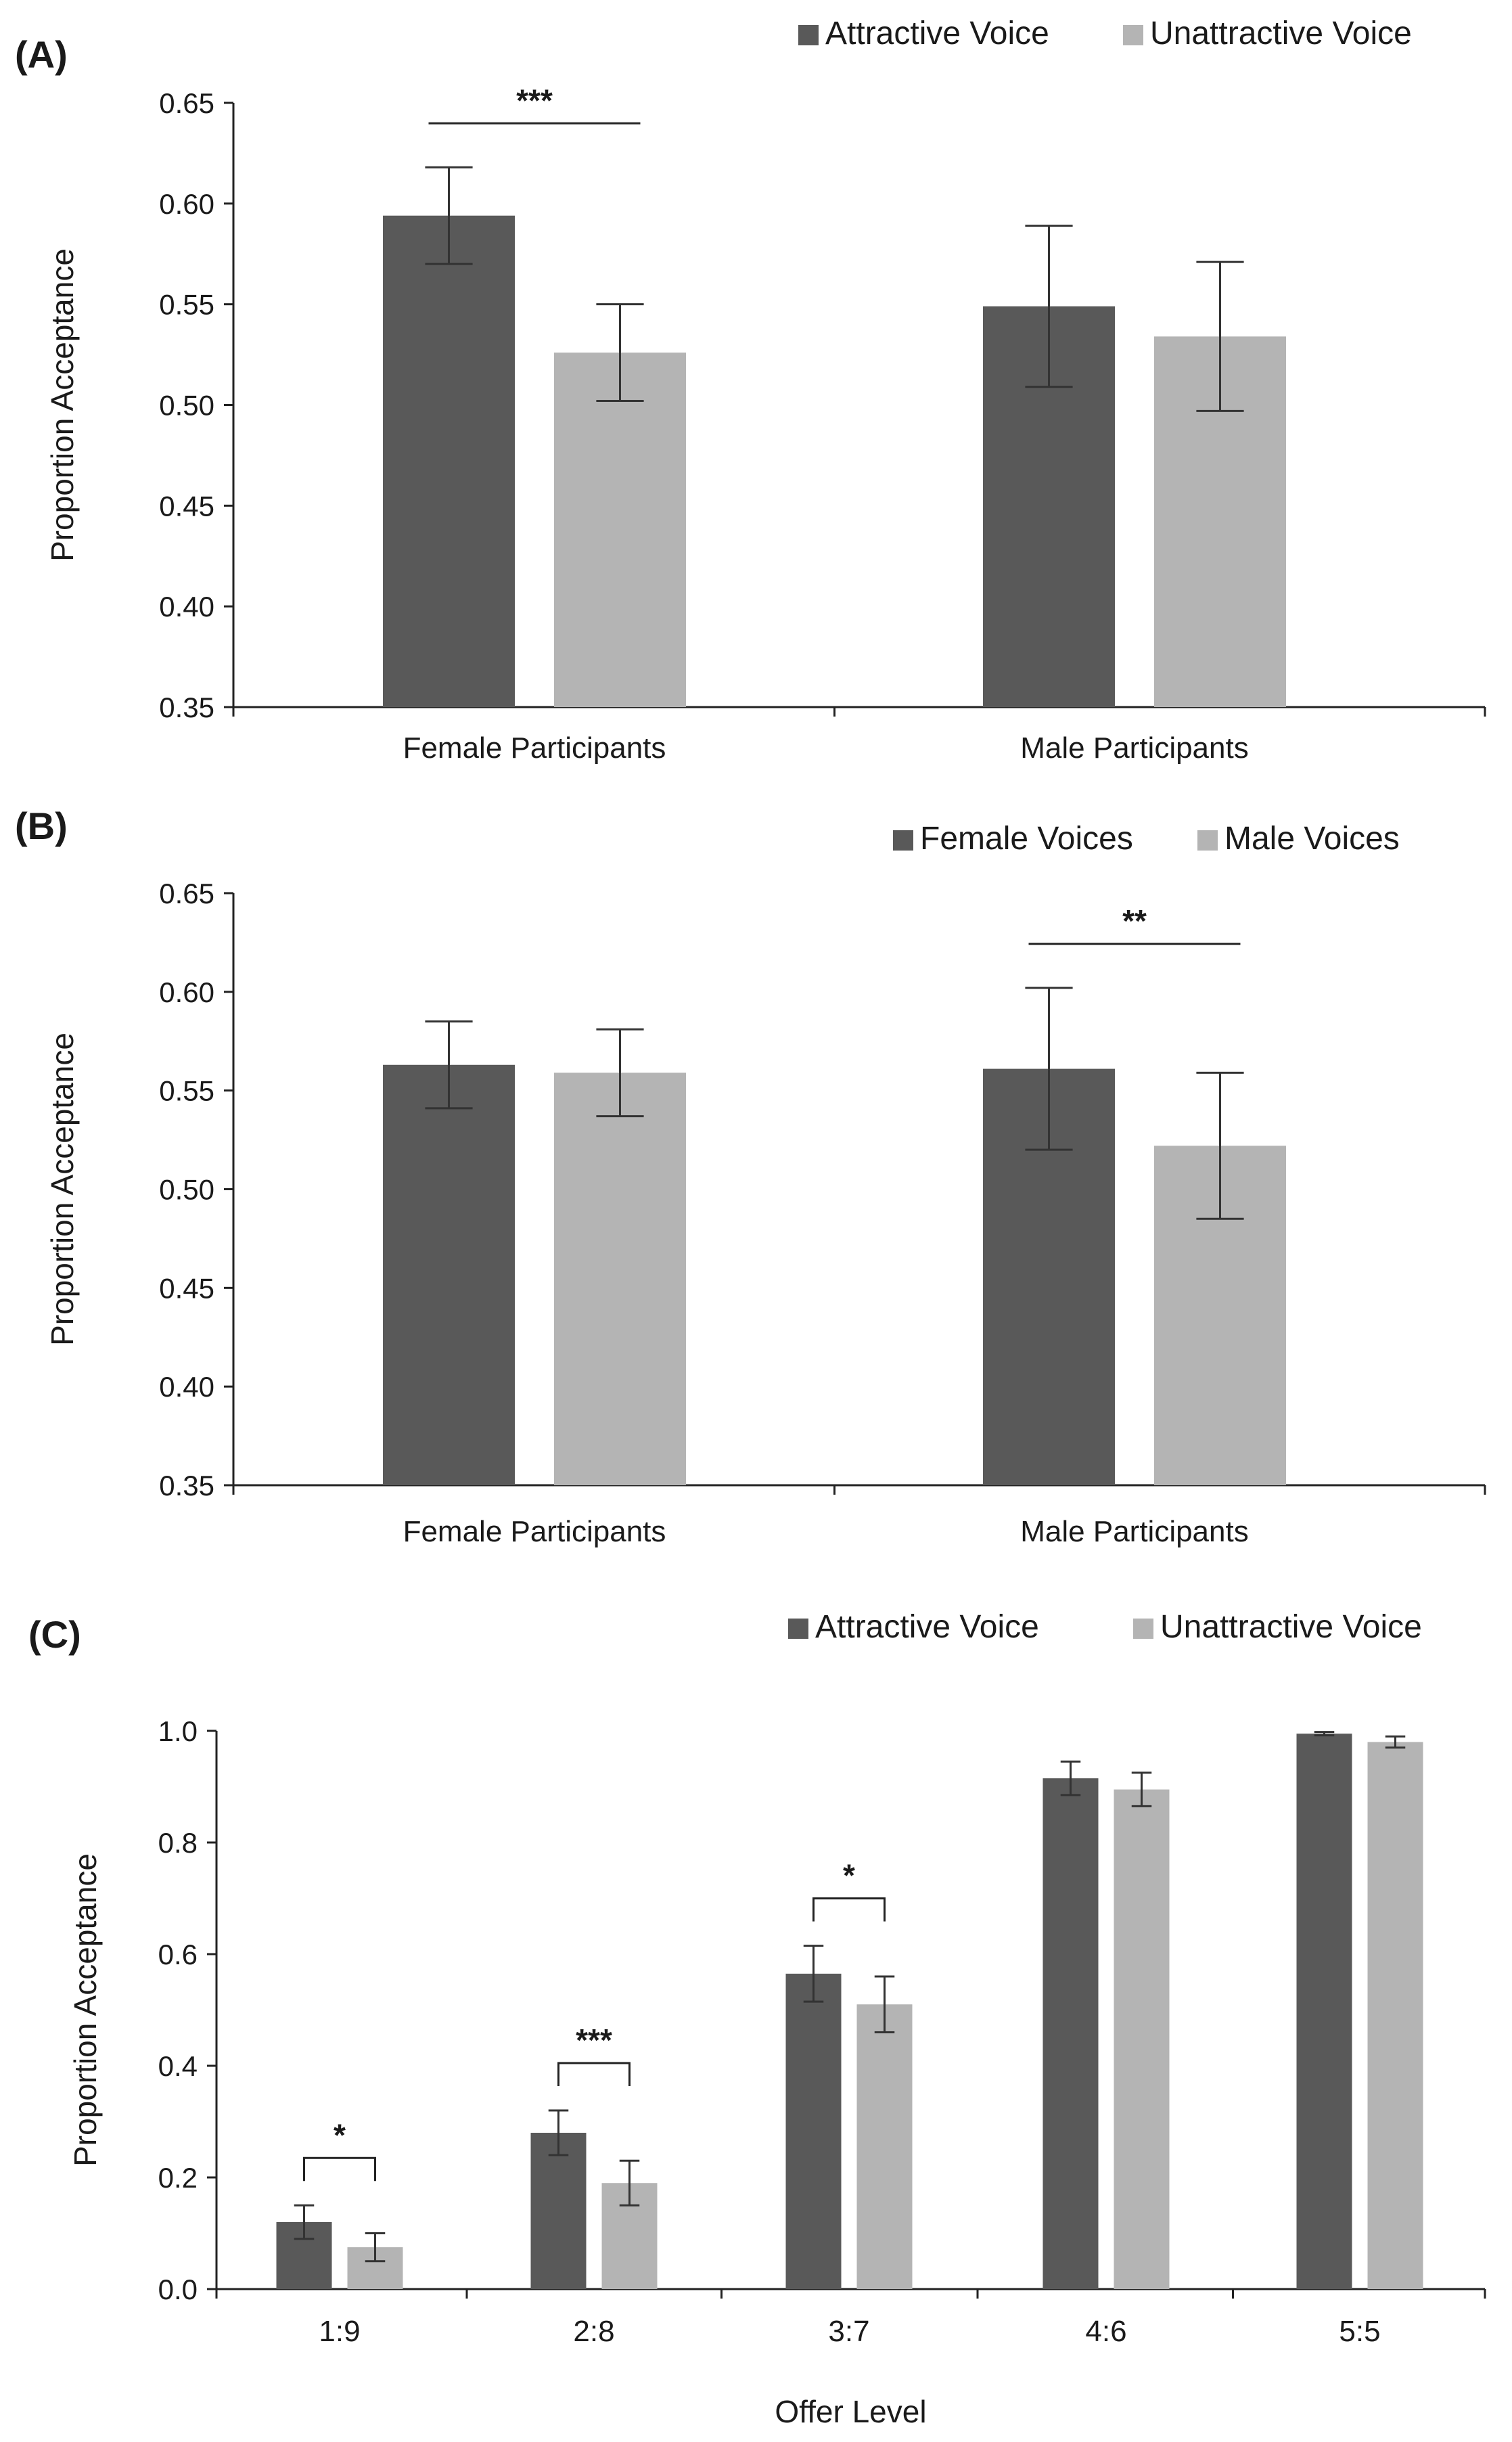 Image resolution: width=1512 pixels, height=2442 pixels. Describe the element at coordinates (1105, 2331) in the screenshot. I see `category-label: 4:6` at that location.